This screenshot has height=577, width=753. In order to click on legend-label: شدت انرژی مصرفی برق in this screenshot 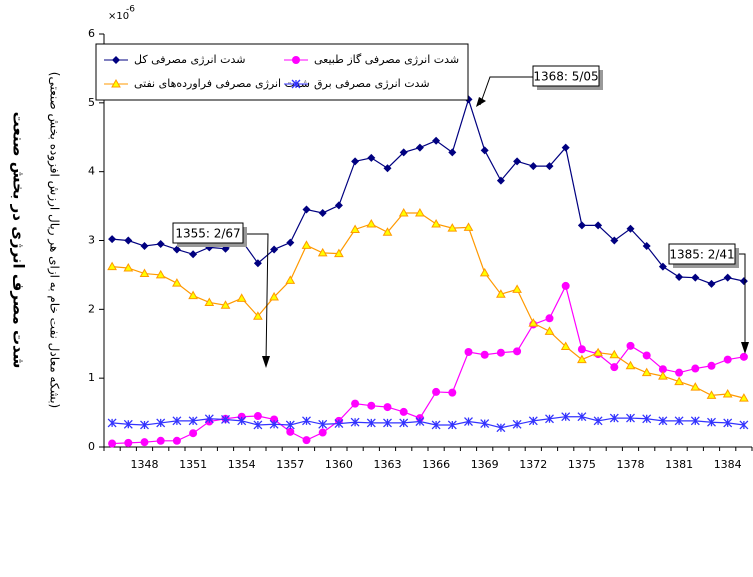, I will do `click(372, 83)`.